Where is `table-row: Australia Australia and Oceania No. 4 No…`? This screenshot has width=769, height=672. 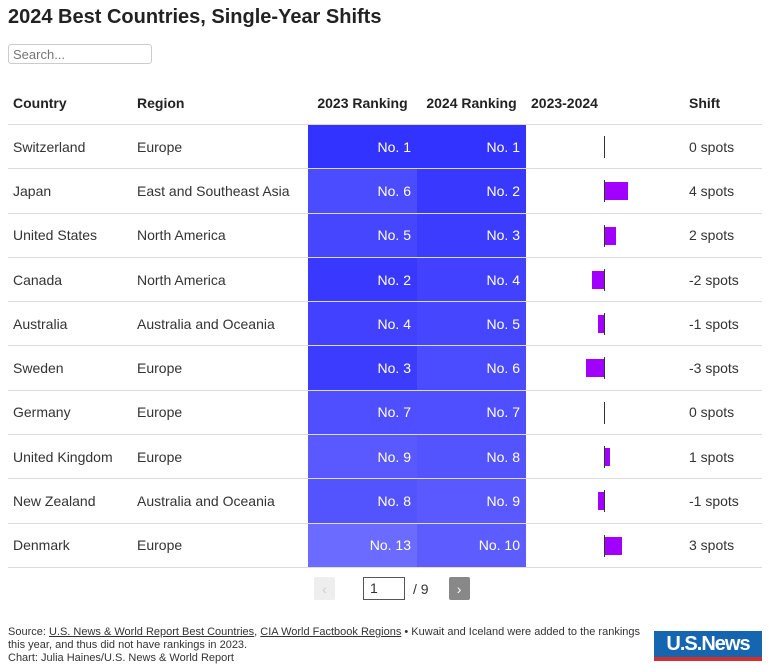
table-row: Australia Australia and Oceania No. 4 No… is located at coordinates (385, 324).